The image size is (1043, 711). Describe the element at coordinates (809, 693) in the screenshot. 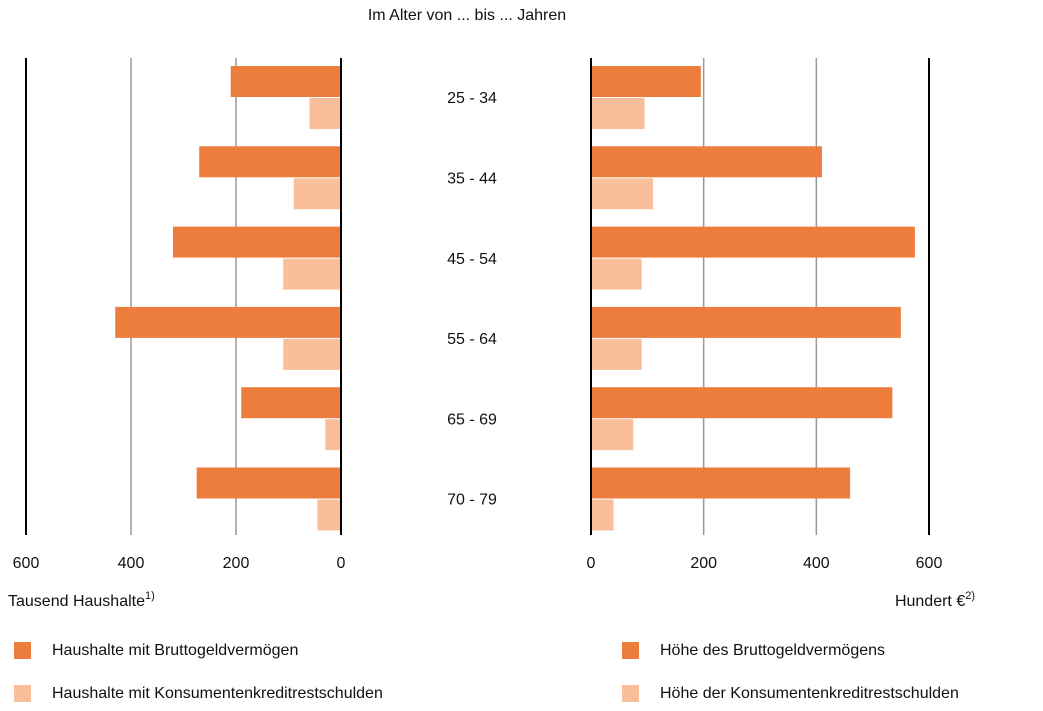

I see `legend-label: Höhe der Konsumentenkreditrestschulden` at that location.